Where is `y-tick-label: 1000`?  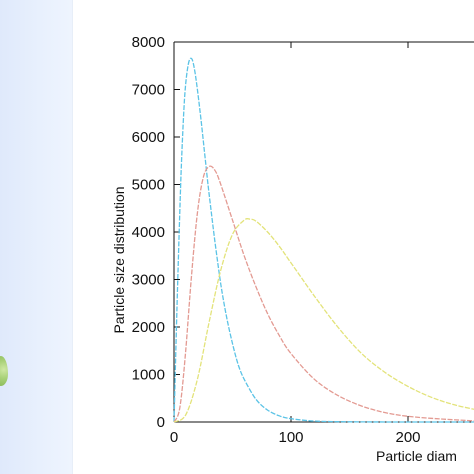 y-tick-label: 1000 is located at coordinates (148, 375).